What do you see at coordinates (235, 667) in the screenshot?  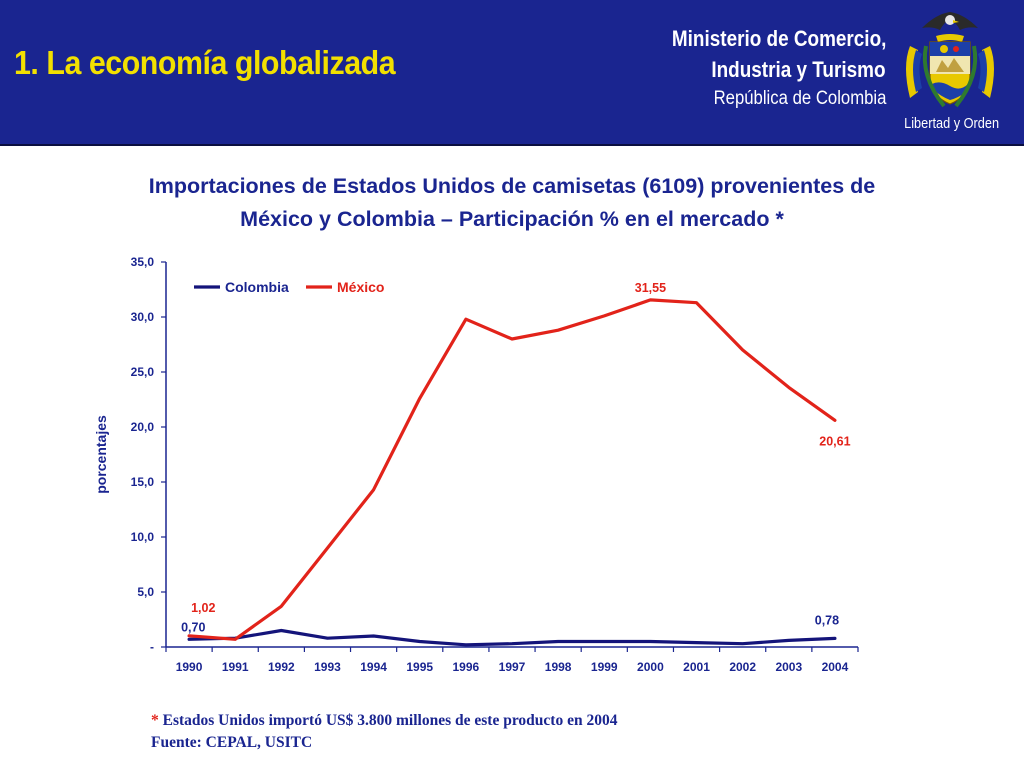 I see `x-tick-label: 1991` at bounding box center [235, 667].